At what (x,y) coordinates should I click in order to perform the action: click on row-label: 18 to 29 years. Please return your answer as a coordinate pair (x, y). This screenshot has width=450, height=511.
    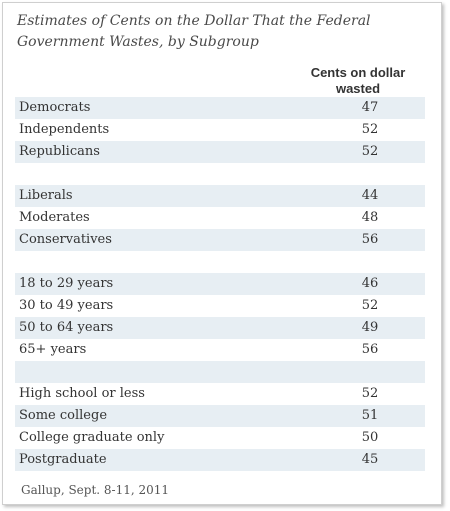
    Looking at the image, I should click on (66, 283).